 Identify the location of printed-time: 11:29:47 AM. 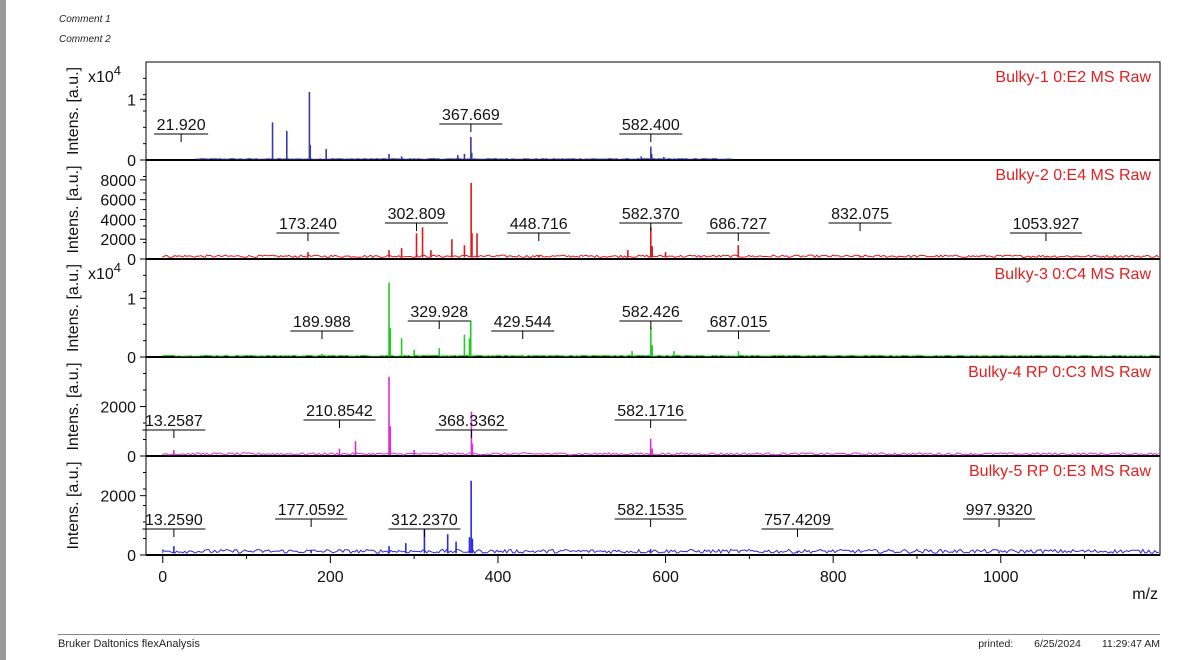
(1130, 644).